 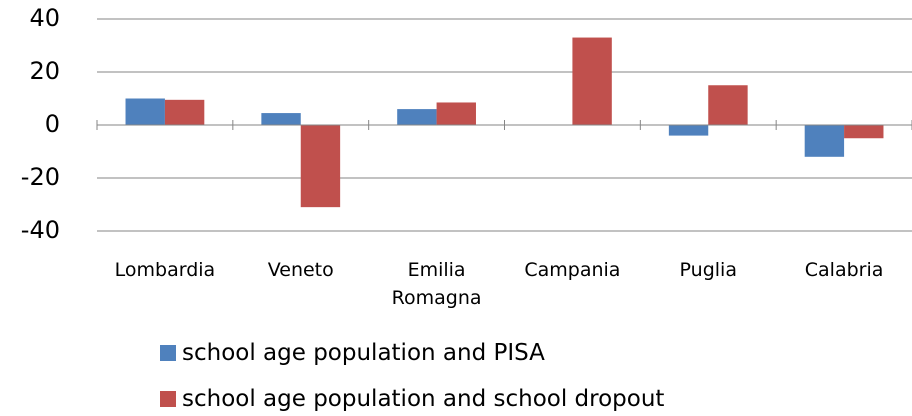 I want to click on y-tick-label: 20, so click(x=44, y=71).